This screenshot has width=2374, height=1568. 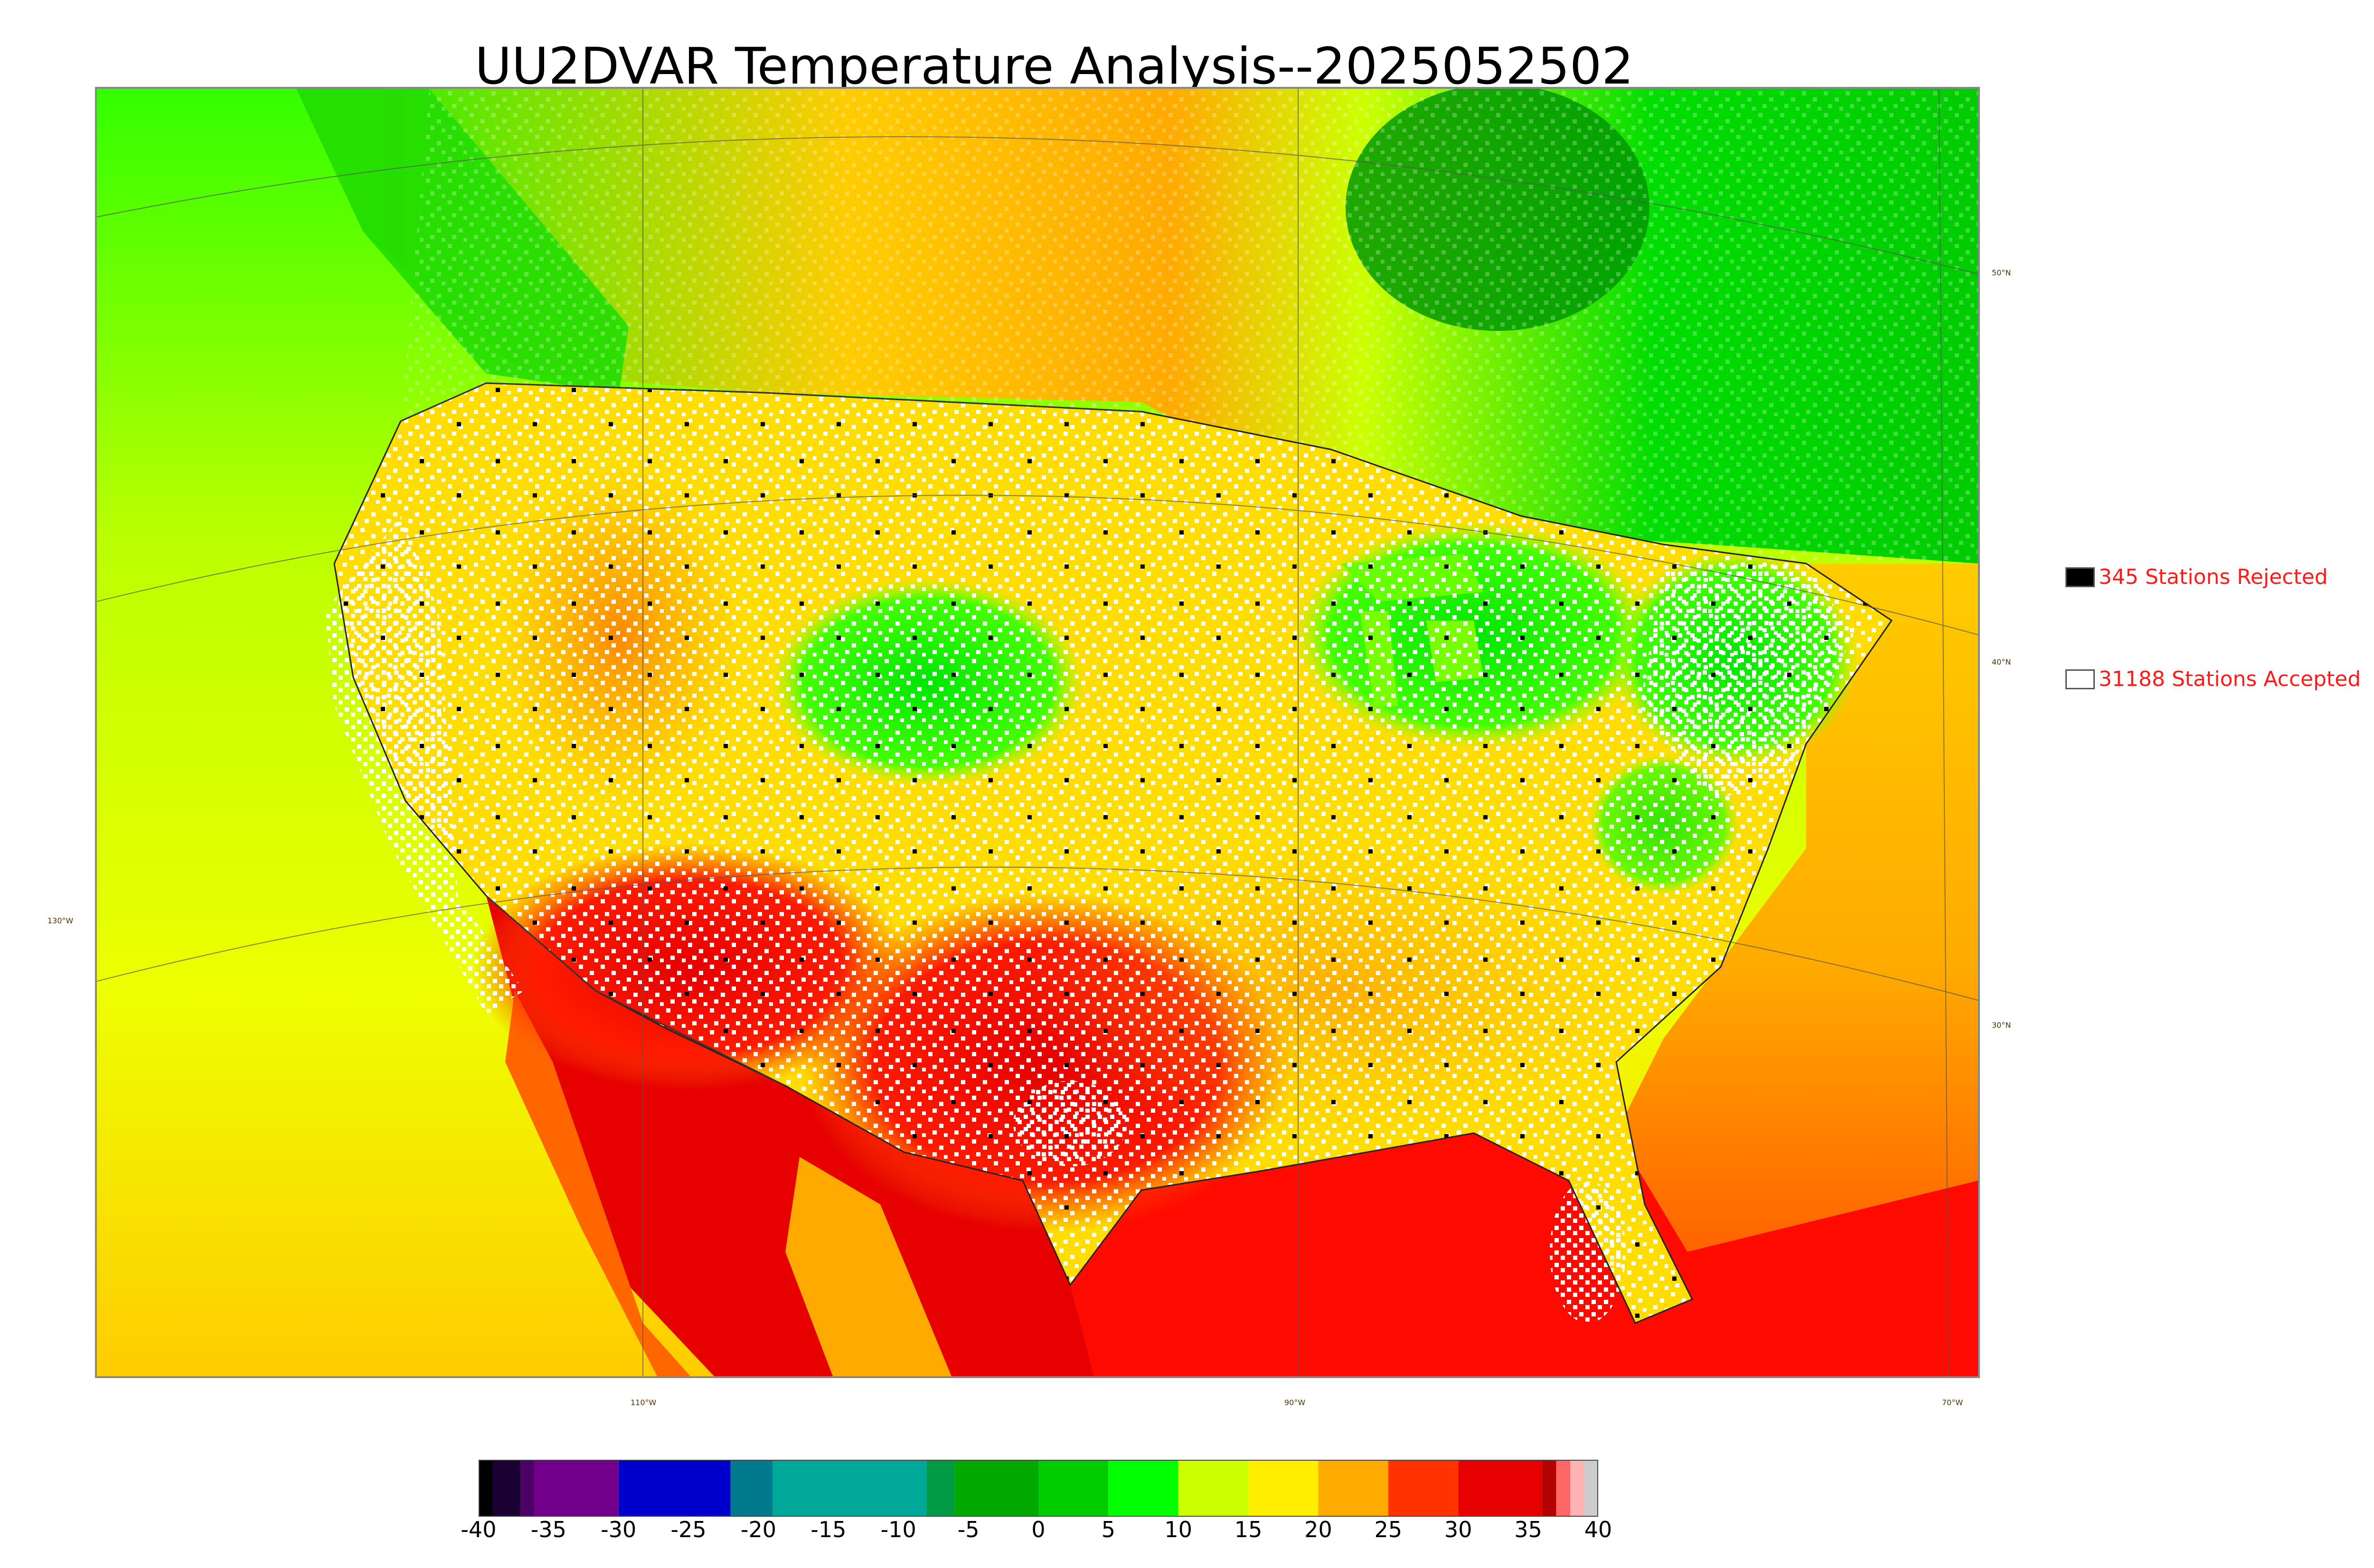 I want to click on gulf-of-mexico, so click(x=1524, y=1243).